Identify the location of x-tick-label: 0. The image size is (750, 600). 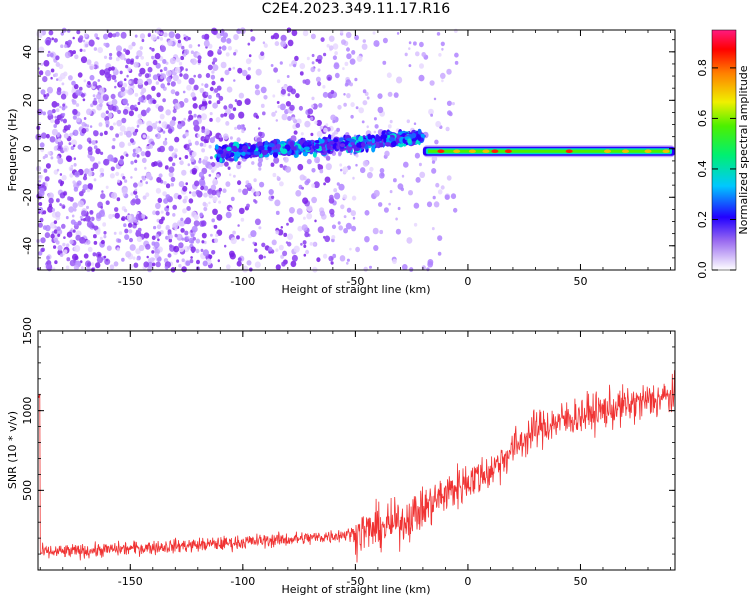
(467, 281).